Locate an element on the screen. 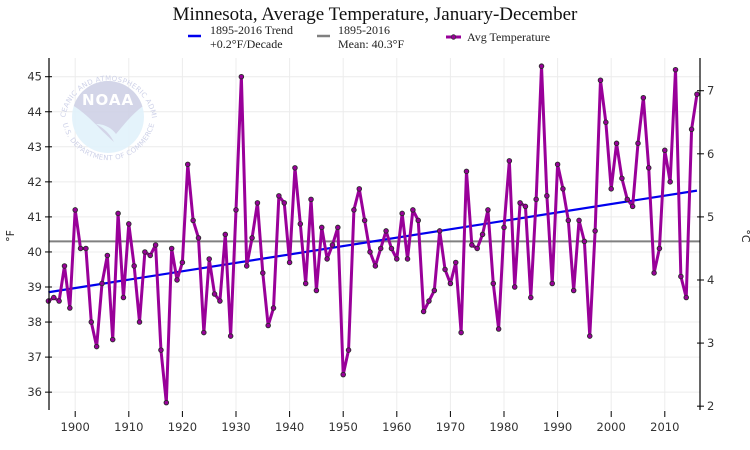 The width and height of the screenshot is (750, 450). data-point: 2000: 41.8°F is located at coordinates (611, 189).